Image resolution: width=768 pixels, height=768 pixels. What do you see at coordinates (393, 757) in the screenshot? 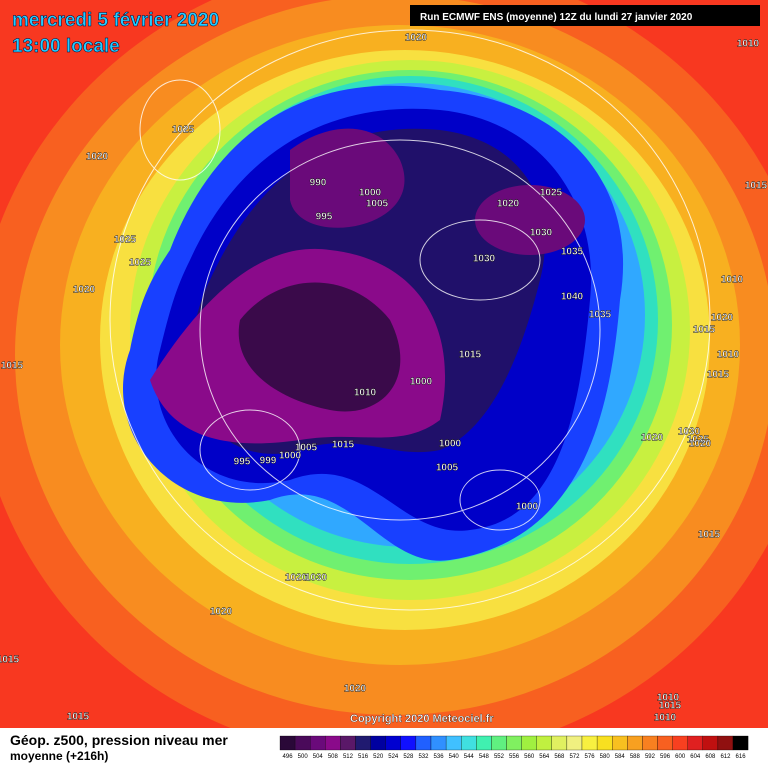
I see `colorbar-label: 524` at bounding box center [393, 757].